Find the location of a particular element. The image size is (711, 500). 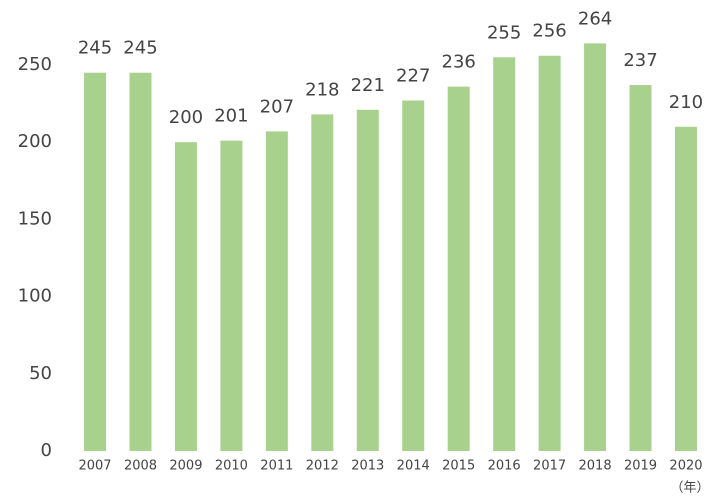

value-label: 221 is located at coordinates (368, 85).